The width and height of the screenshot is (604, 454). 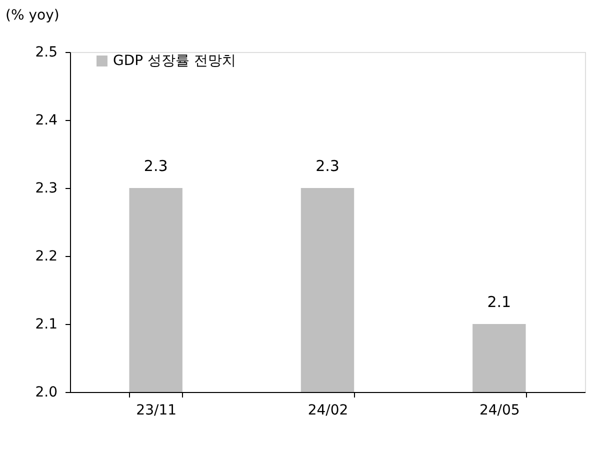 What do you see at coordinates (499, 410) in the screenshot?
I see `x-tick-label: 24/05` at bounding box center [499, 410].